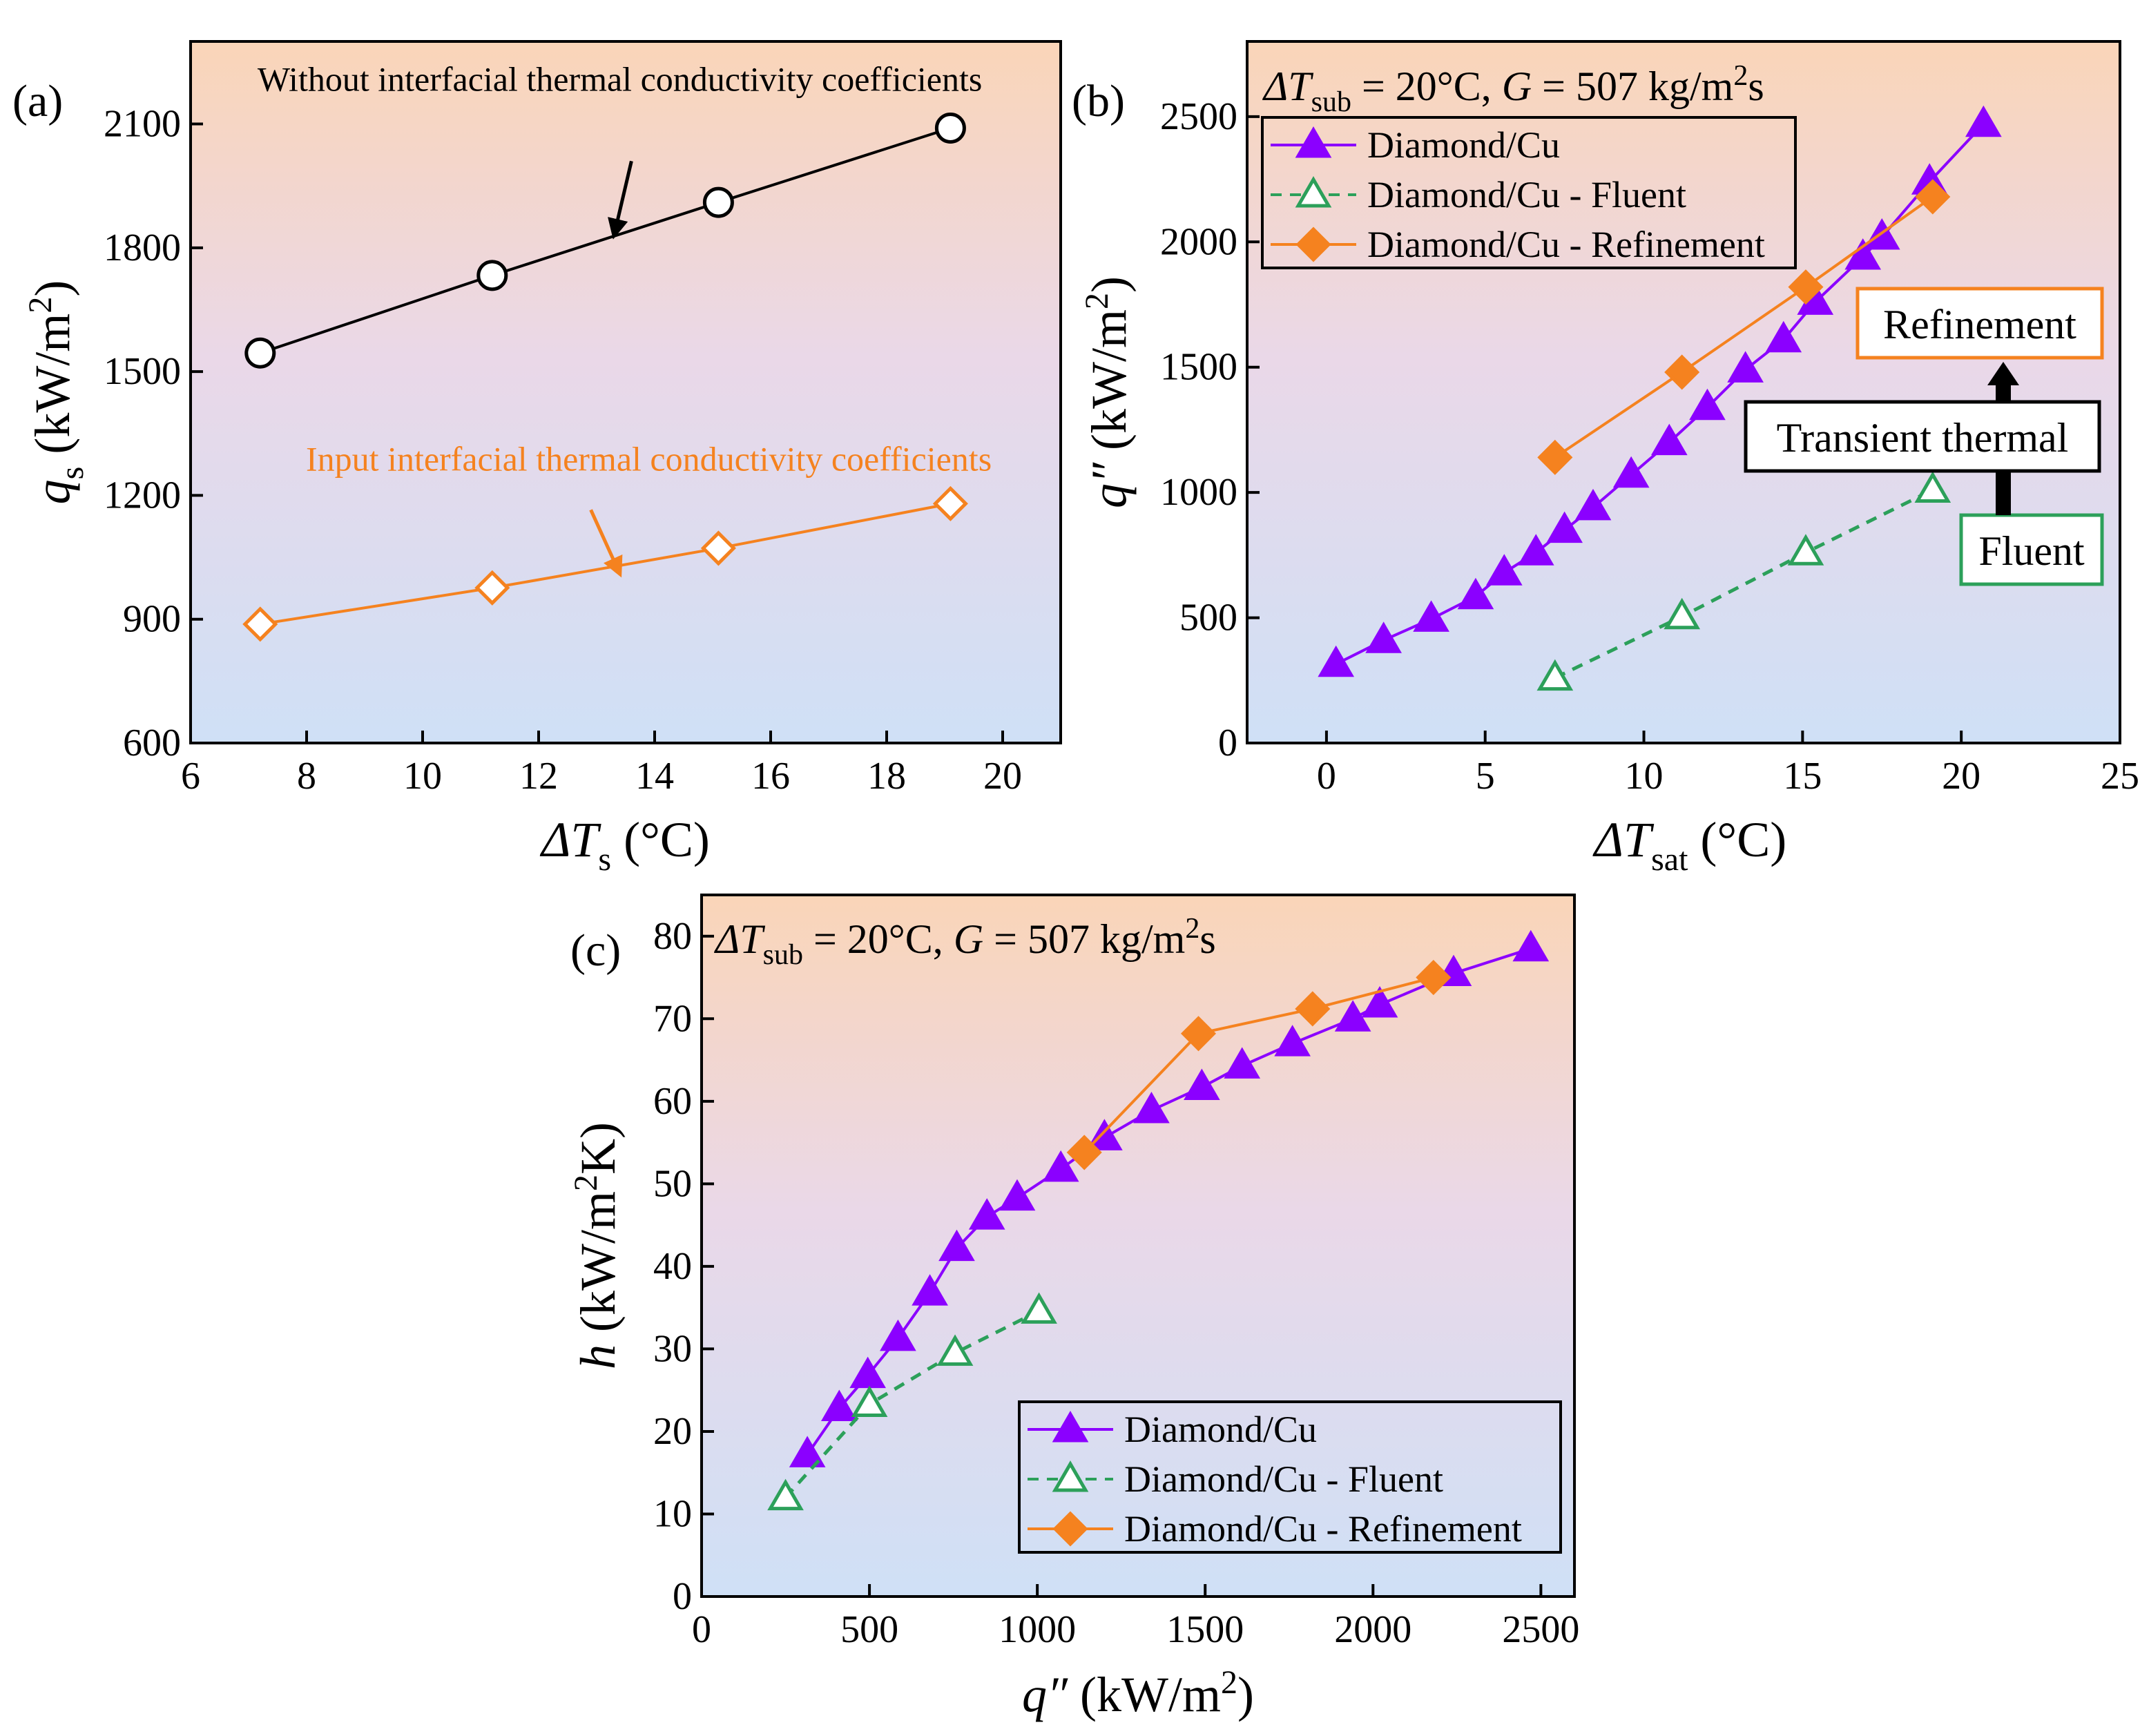 Image resolution: width=2140 pixels, height=1736 pixels. What do you see at coordinates (56, 392) in the screenshot?
I see `panel-a-ylabel: qs (kW/m2)` at bounding box center [56, 392].